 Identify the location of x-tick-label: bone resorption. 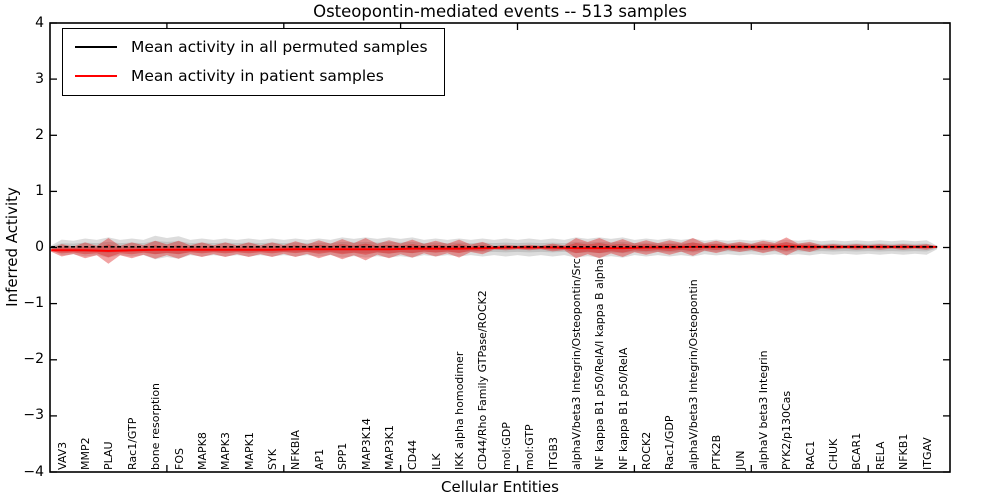
(156, 426).